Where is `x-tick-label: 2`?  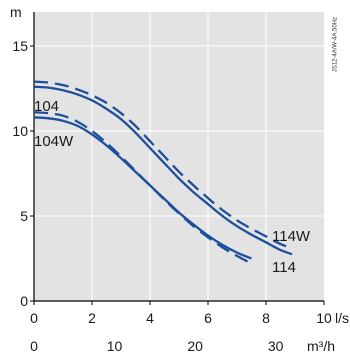 x-tick-label: 2 is located at coordinates (92, 318).